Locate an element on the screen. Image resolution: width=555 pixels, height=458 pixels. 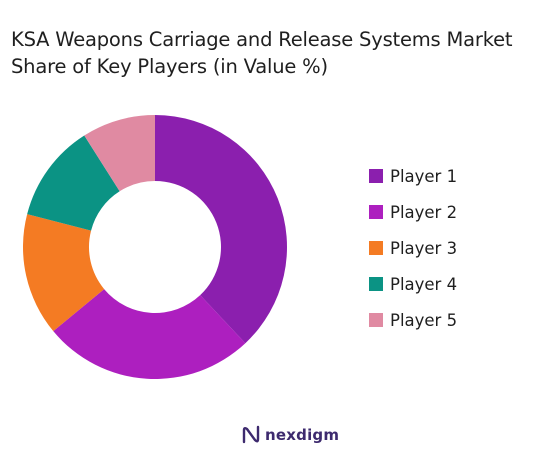
legend-item: Player 1 is located at coordinates (413, 176).